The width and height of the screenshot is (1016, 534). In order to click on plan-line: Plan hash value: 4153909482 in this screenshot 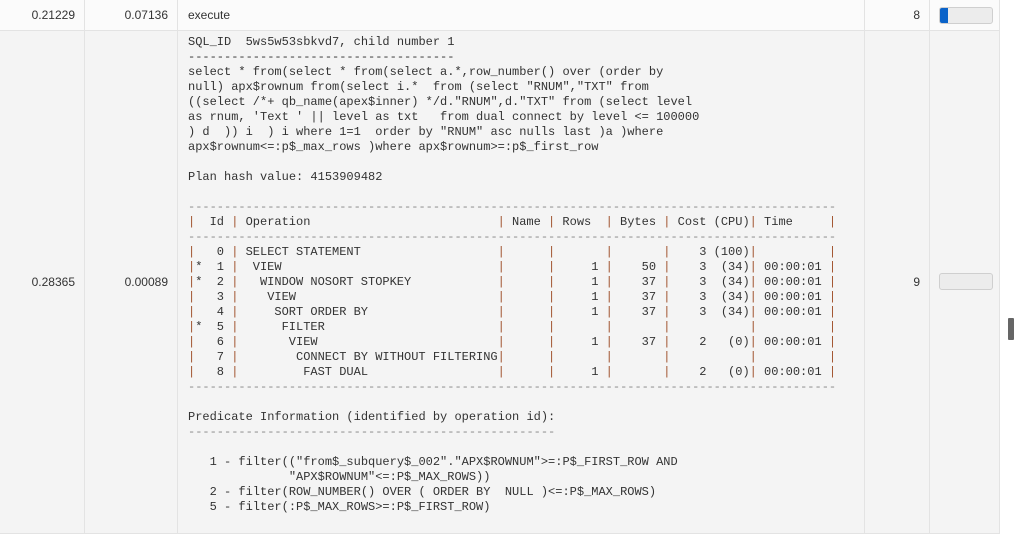, I will do `click(285, 177)`.